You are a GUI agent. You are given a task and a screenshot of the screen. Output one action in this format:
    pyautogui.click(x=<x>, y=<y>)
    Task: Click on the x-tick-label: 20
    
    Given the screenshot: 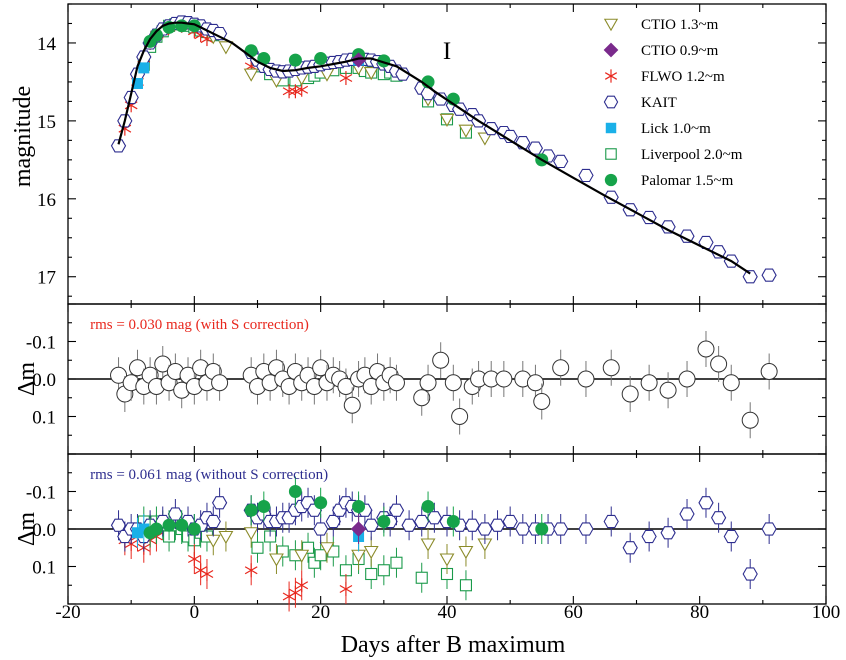 What is the action you would take?
    pyautogui.click(x=320, y=612)
    